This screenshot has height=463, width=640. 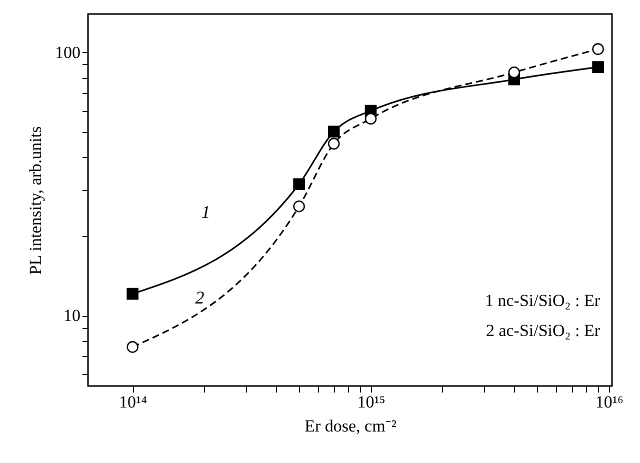 I want to click on x-tick-label: 10¹⁴, so click(x=133, y=402).